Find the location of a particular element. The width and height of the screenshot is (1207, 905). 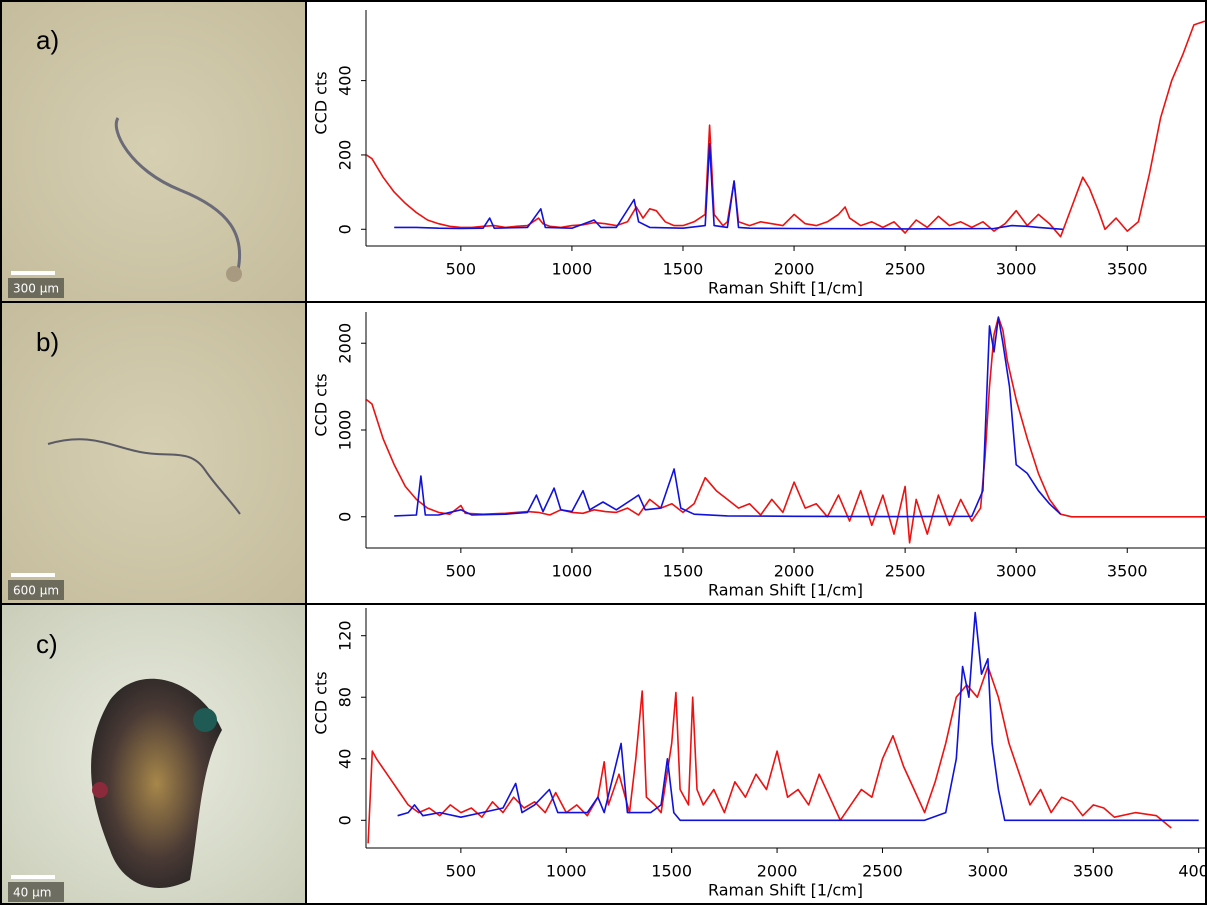

micrograph-a is located at coordinates (153, 151).